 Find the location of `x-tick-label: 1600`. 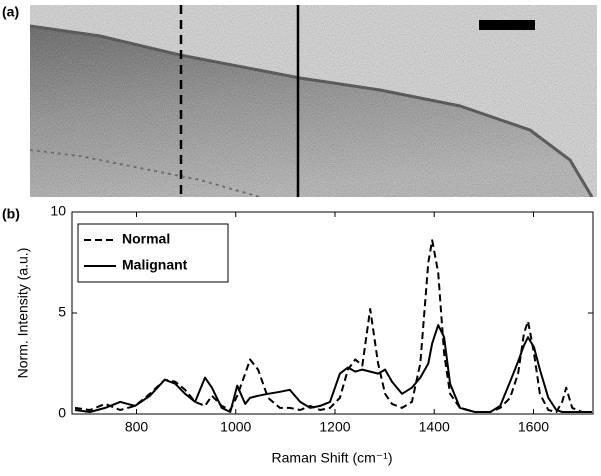

x-tick-label: 1600 is located at coordinates (533, 427).